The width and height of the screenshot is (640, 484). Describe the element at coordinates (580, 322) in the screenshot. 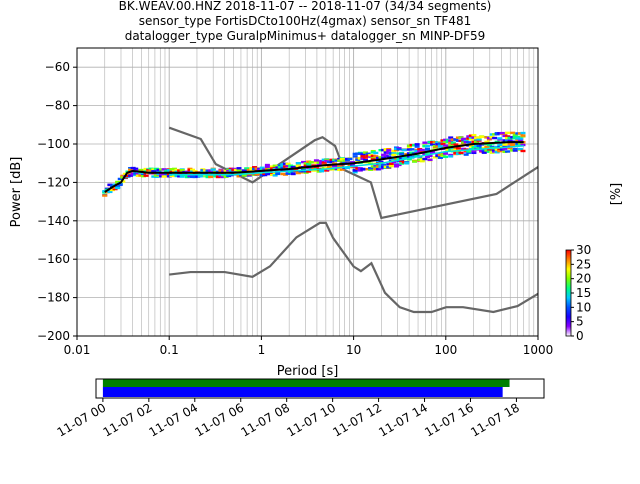

I see `colorbar-tick-label: 5` at that location.